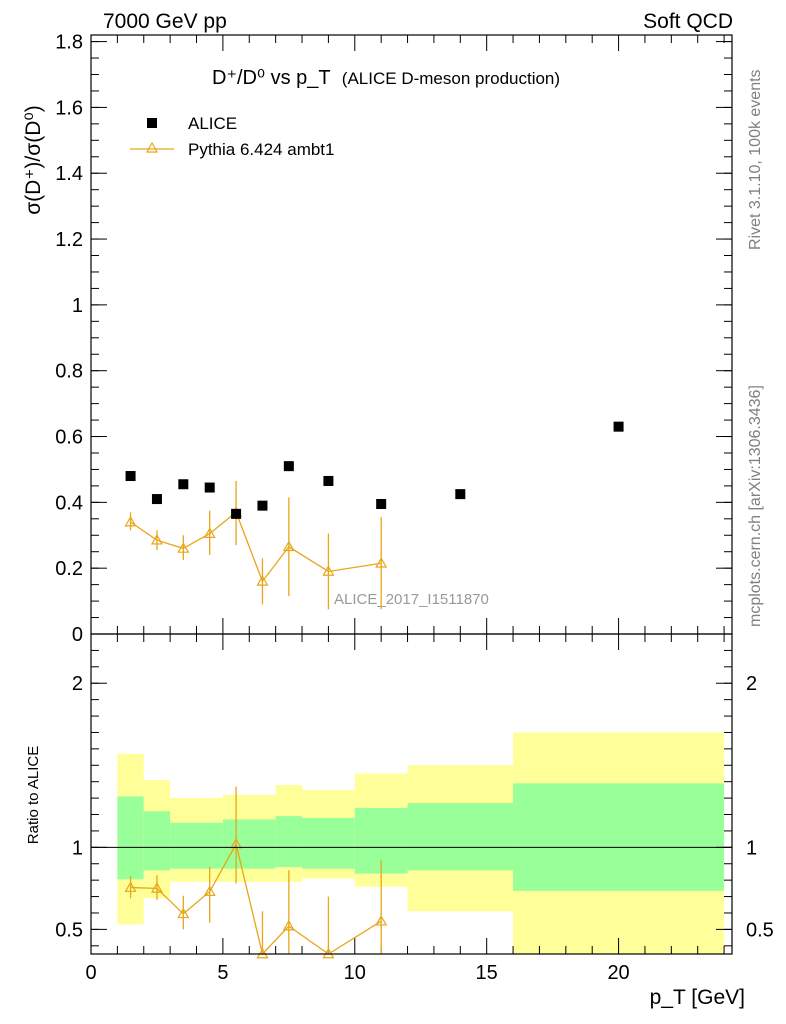 This screenshot has width=786, height=1024. Describe the element at coordinates (451, 78) in the screenshot. I see `chart-title-sub: (ALICE D-meson production)` at that location.